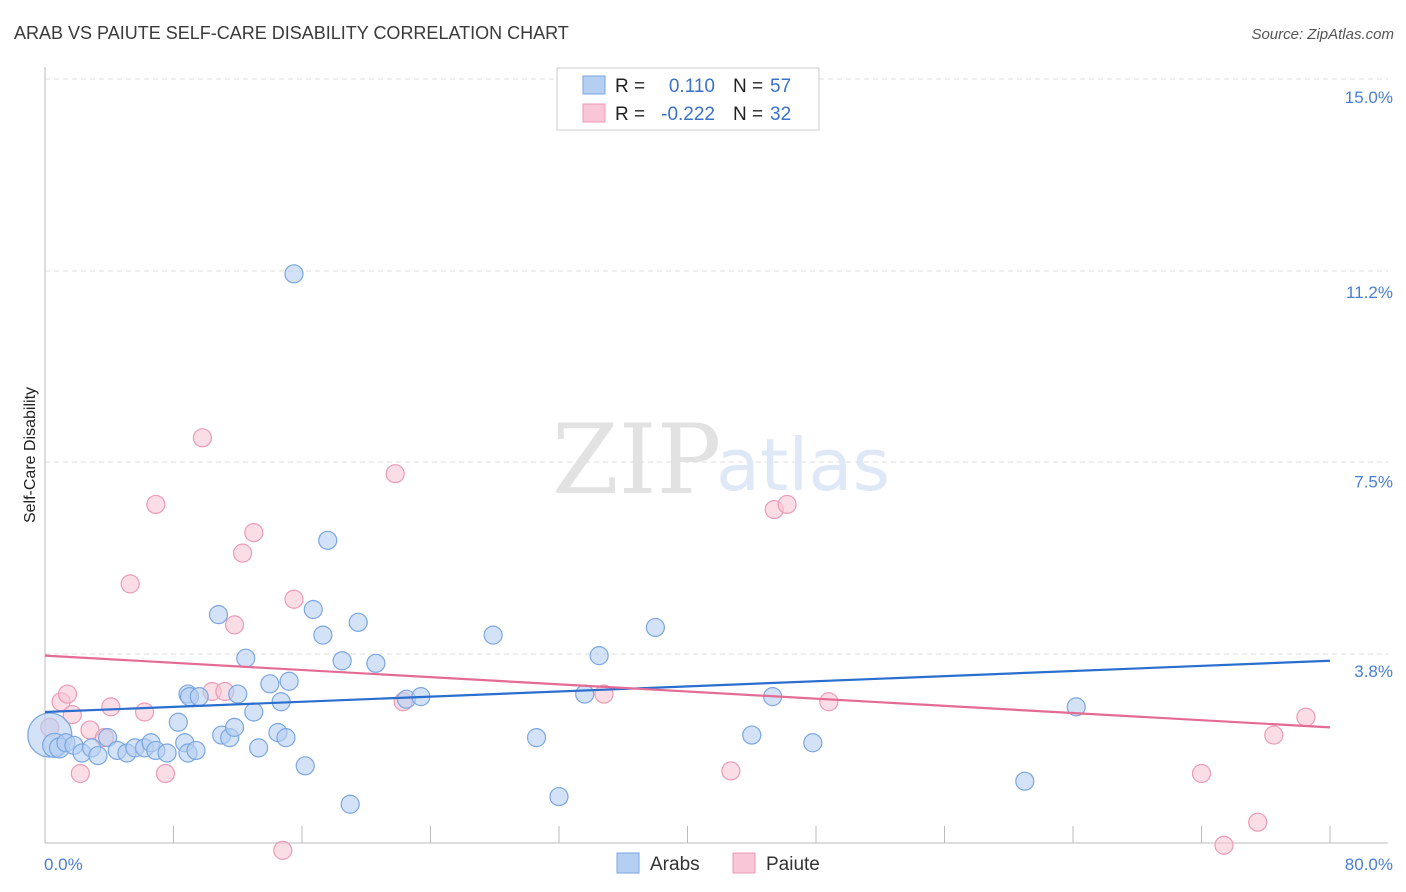 The width and height of the screenshot is (1406, 892). What do you see at coordinates (1373, 671) in the screenshot?
I see `y-tick-label-3: 3.8%` at bounding box center [1373, 671].